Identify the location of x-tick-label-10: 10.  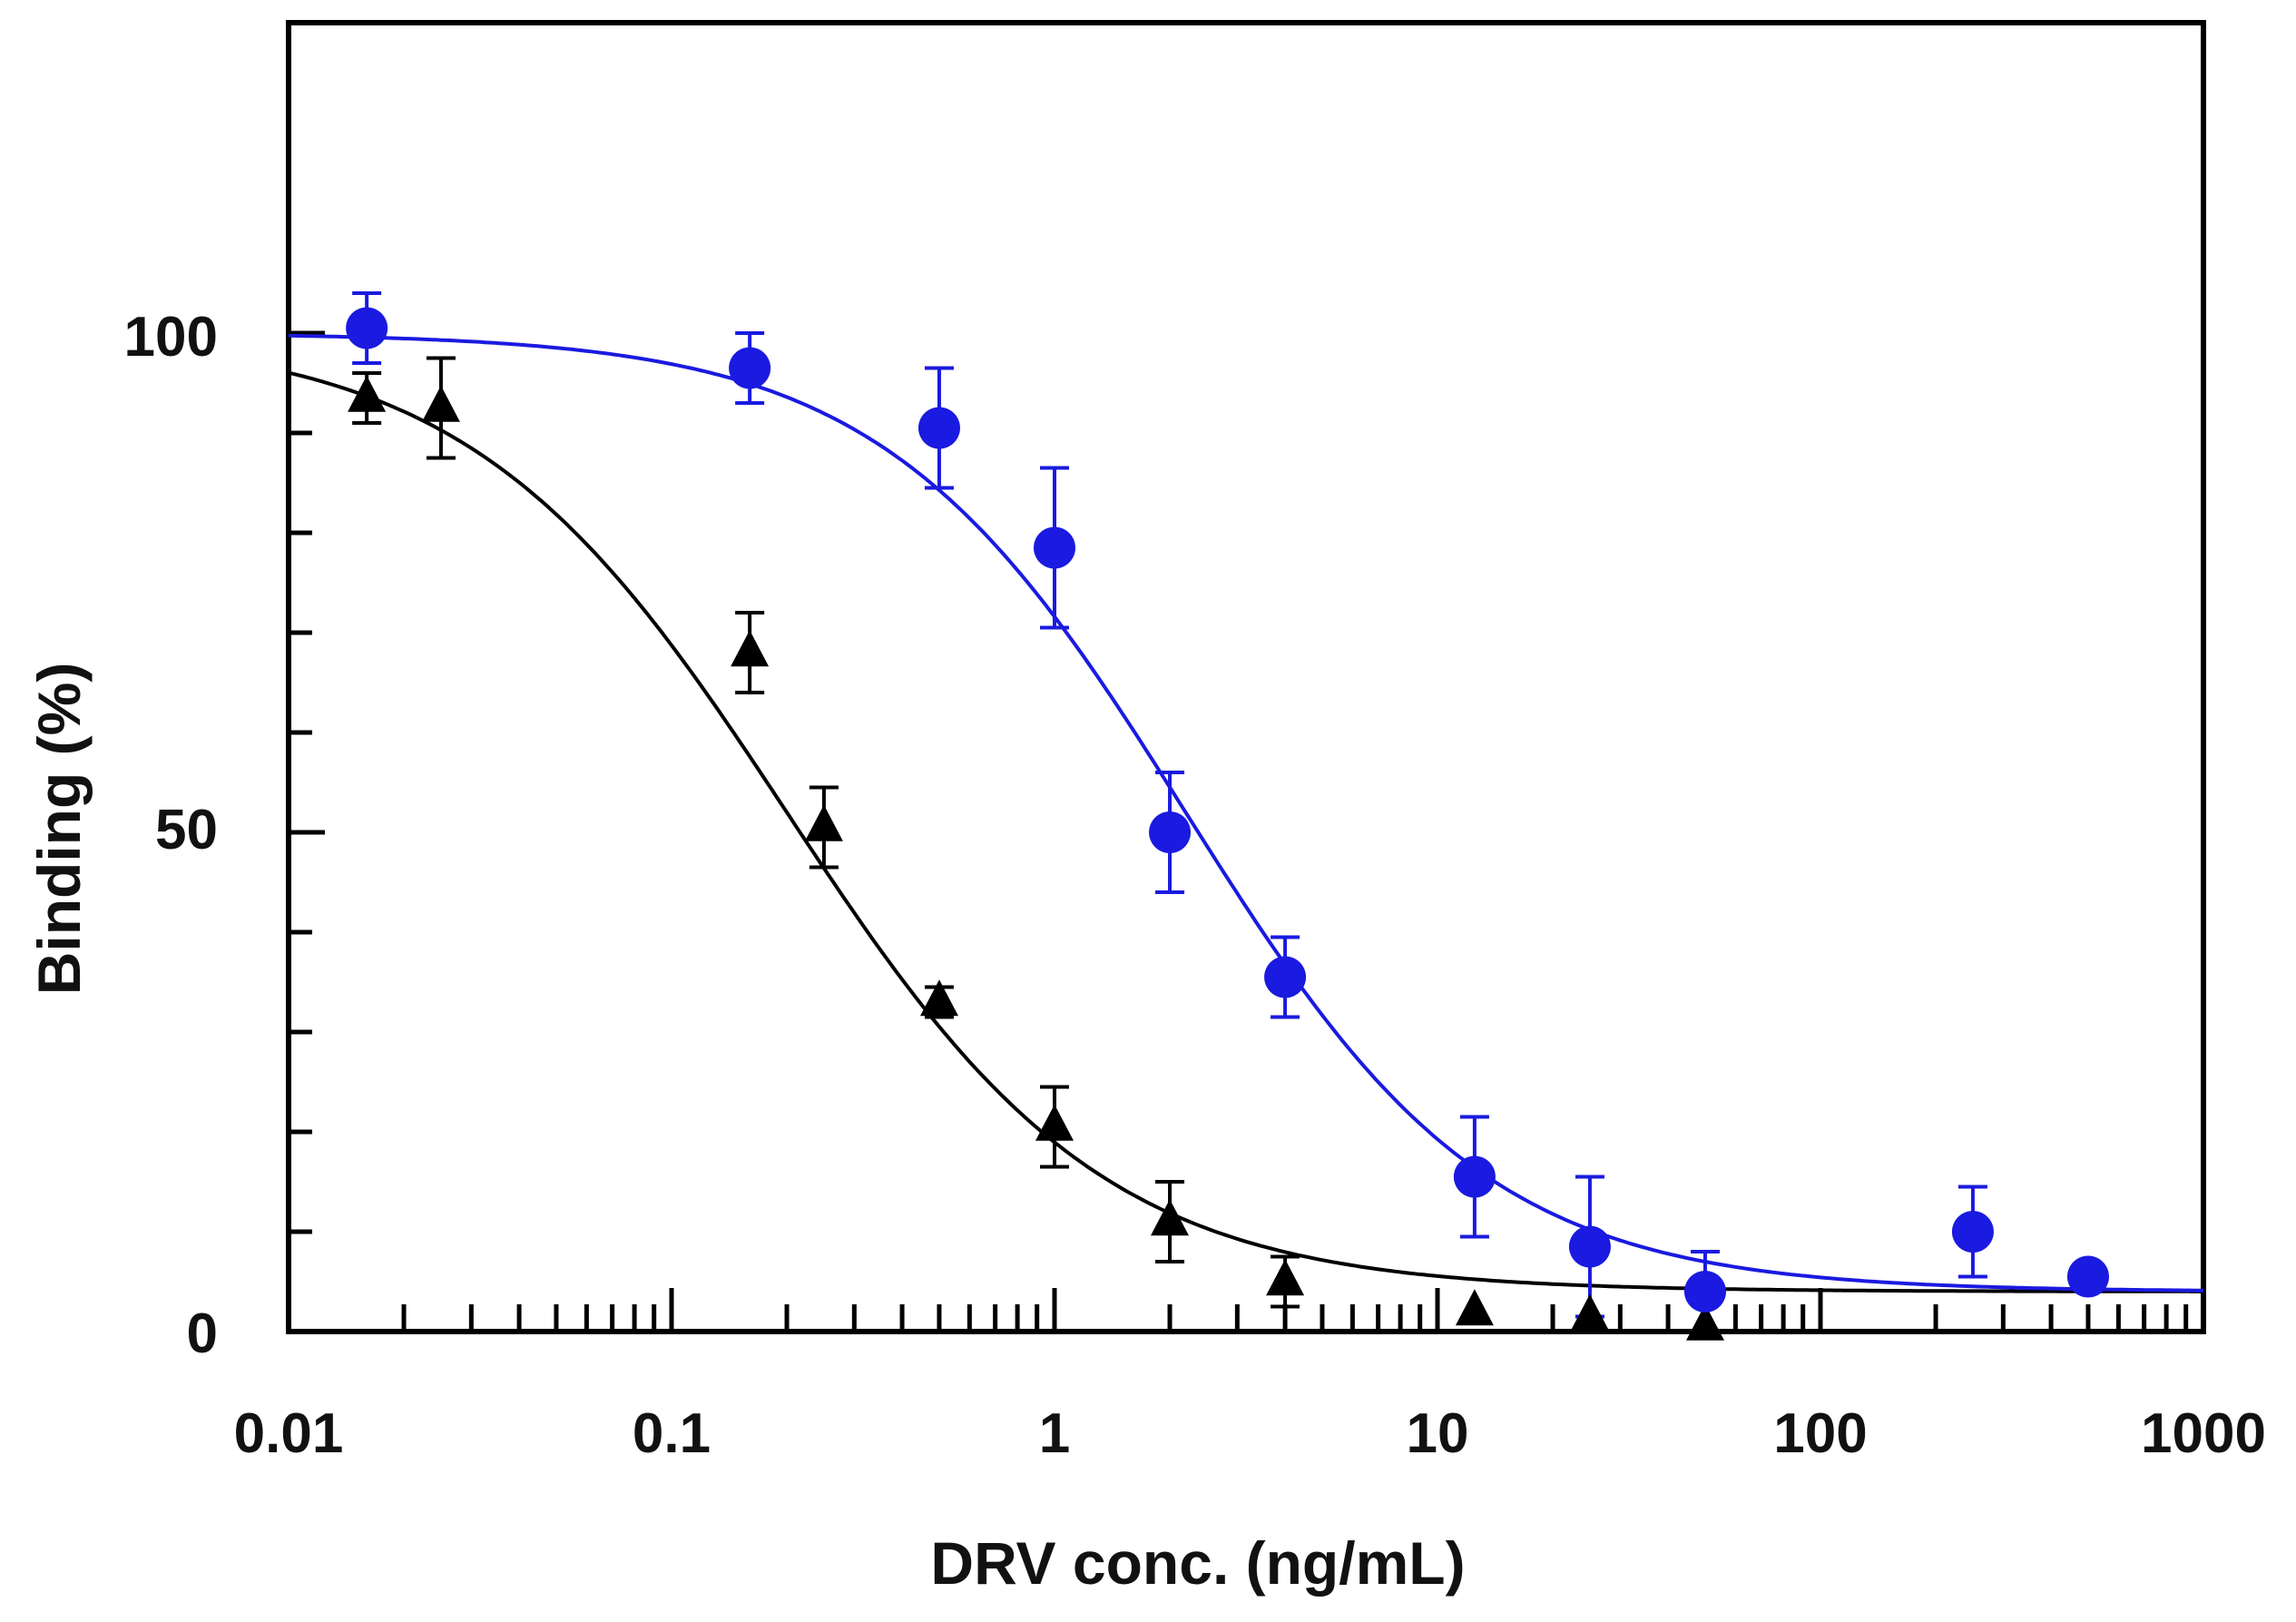
(1438, 1434).